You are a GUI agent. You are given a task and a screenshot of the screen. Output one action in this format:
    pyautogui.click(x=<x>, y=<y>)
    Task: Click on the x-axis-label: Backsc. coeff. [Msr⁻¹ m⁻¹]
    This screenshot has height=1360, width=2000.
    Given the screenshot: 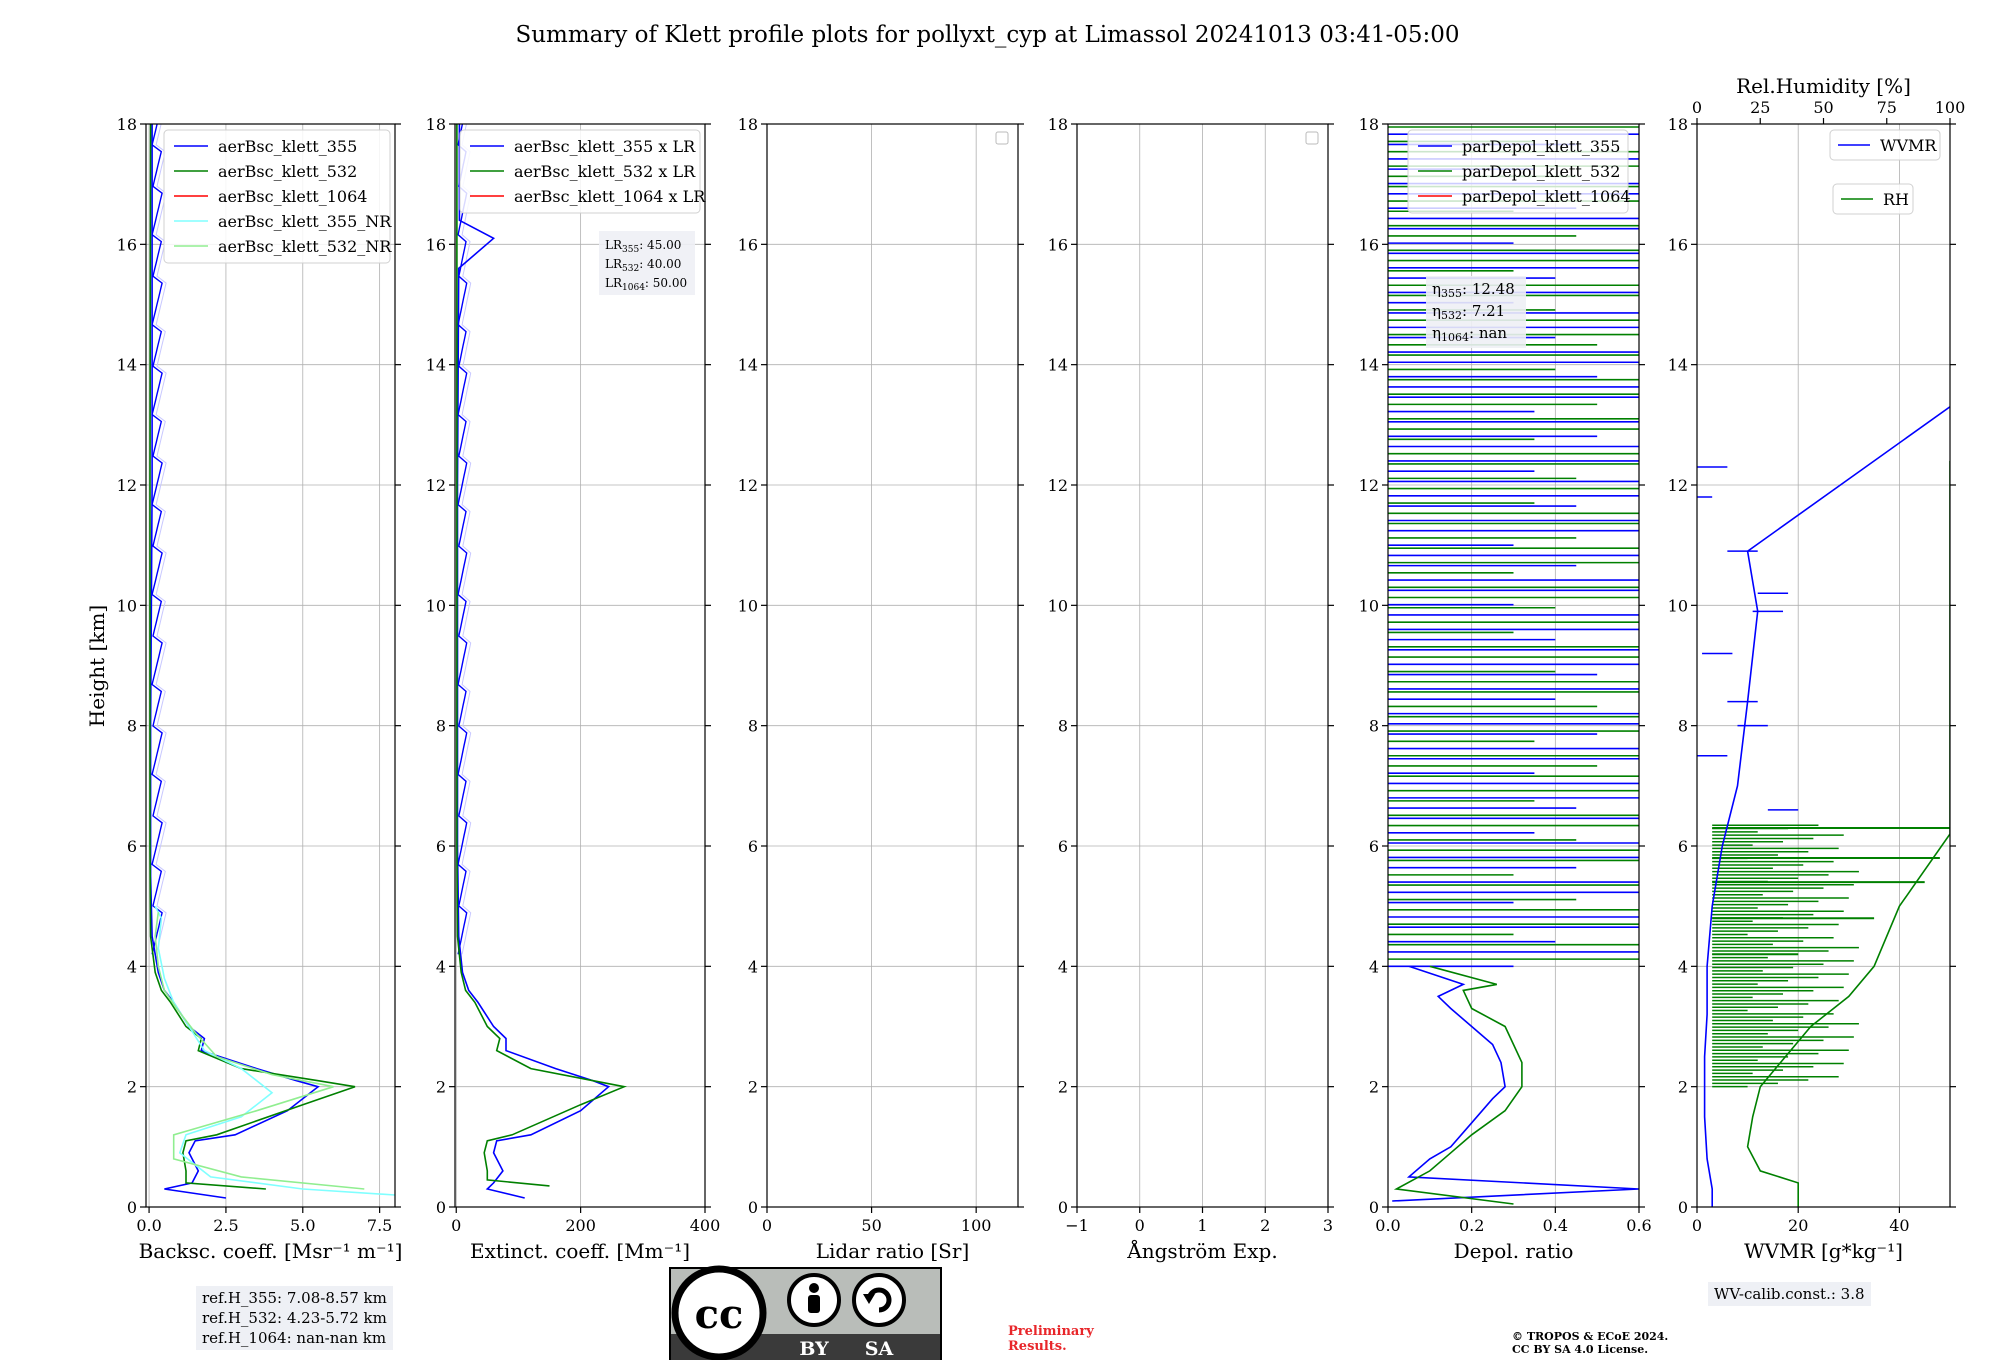 What is the action you would take?
    pyautogui.click(x=271, y=1251)
    